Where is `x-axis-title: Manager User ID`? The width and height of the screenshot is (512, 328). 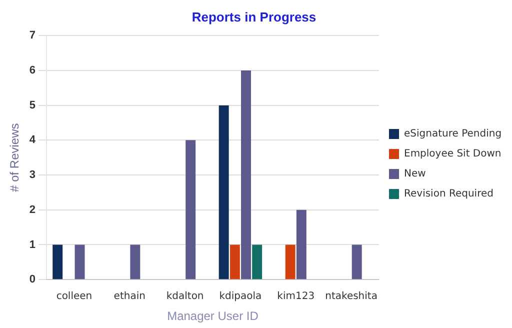 x-axis-title: Manager User ID is located at coordinates (213, 316).